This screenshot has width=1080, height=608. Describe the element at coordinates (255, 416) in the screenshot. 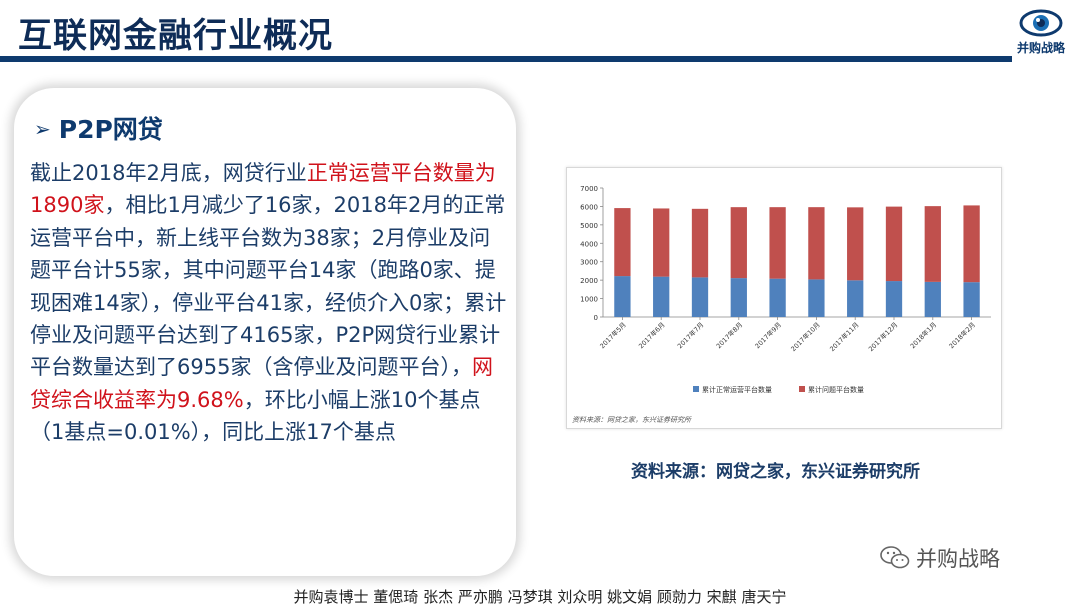

I see `text-run: ，环比小幅上涨10个基点（1基点=0.01%），同比上涨17个基点` at that location.